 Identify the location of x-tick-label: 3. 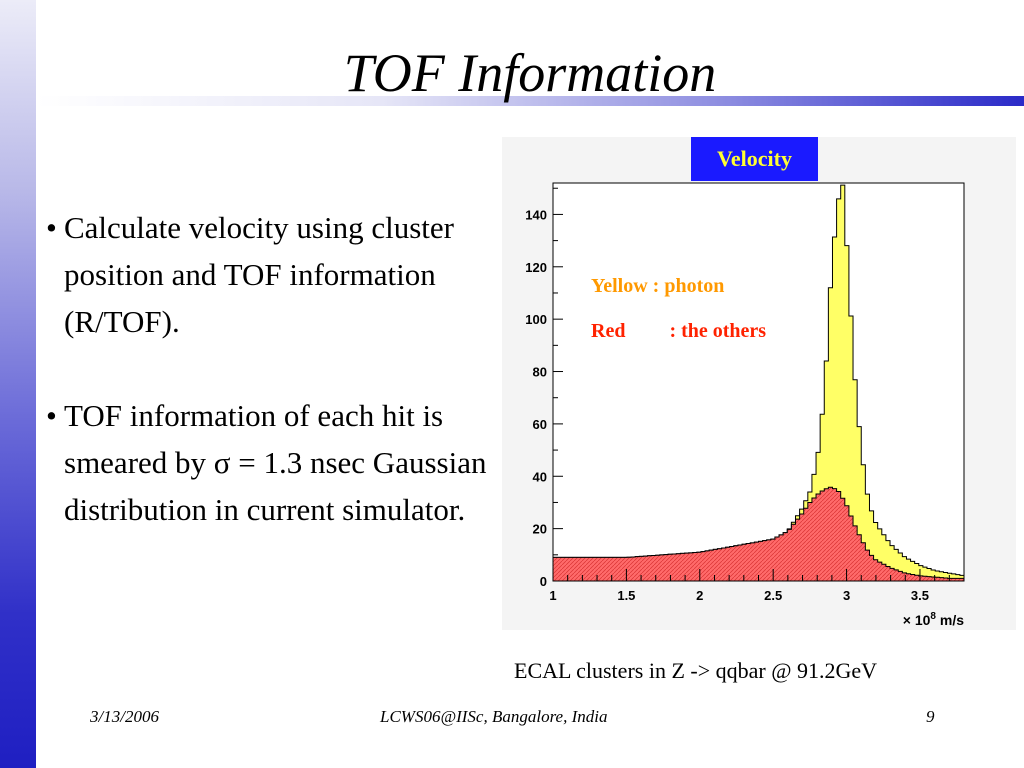
(846, 595).